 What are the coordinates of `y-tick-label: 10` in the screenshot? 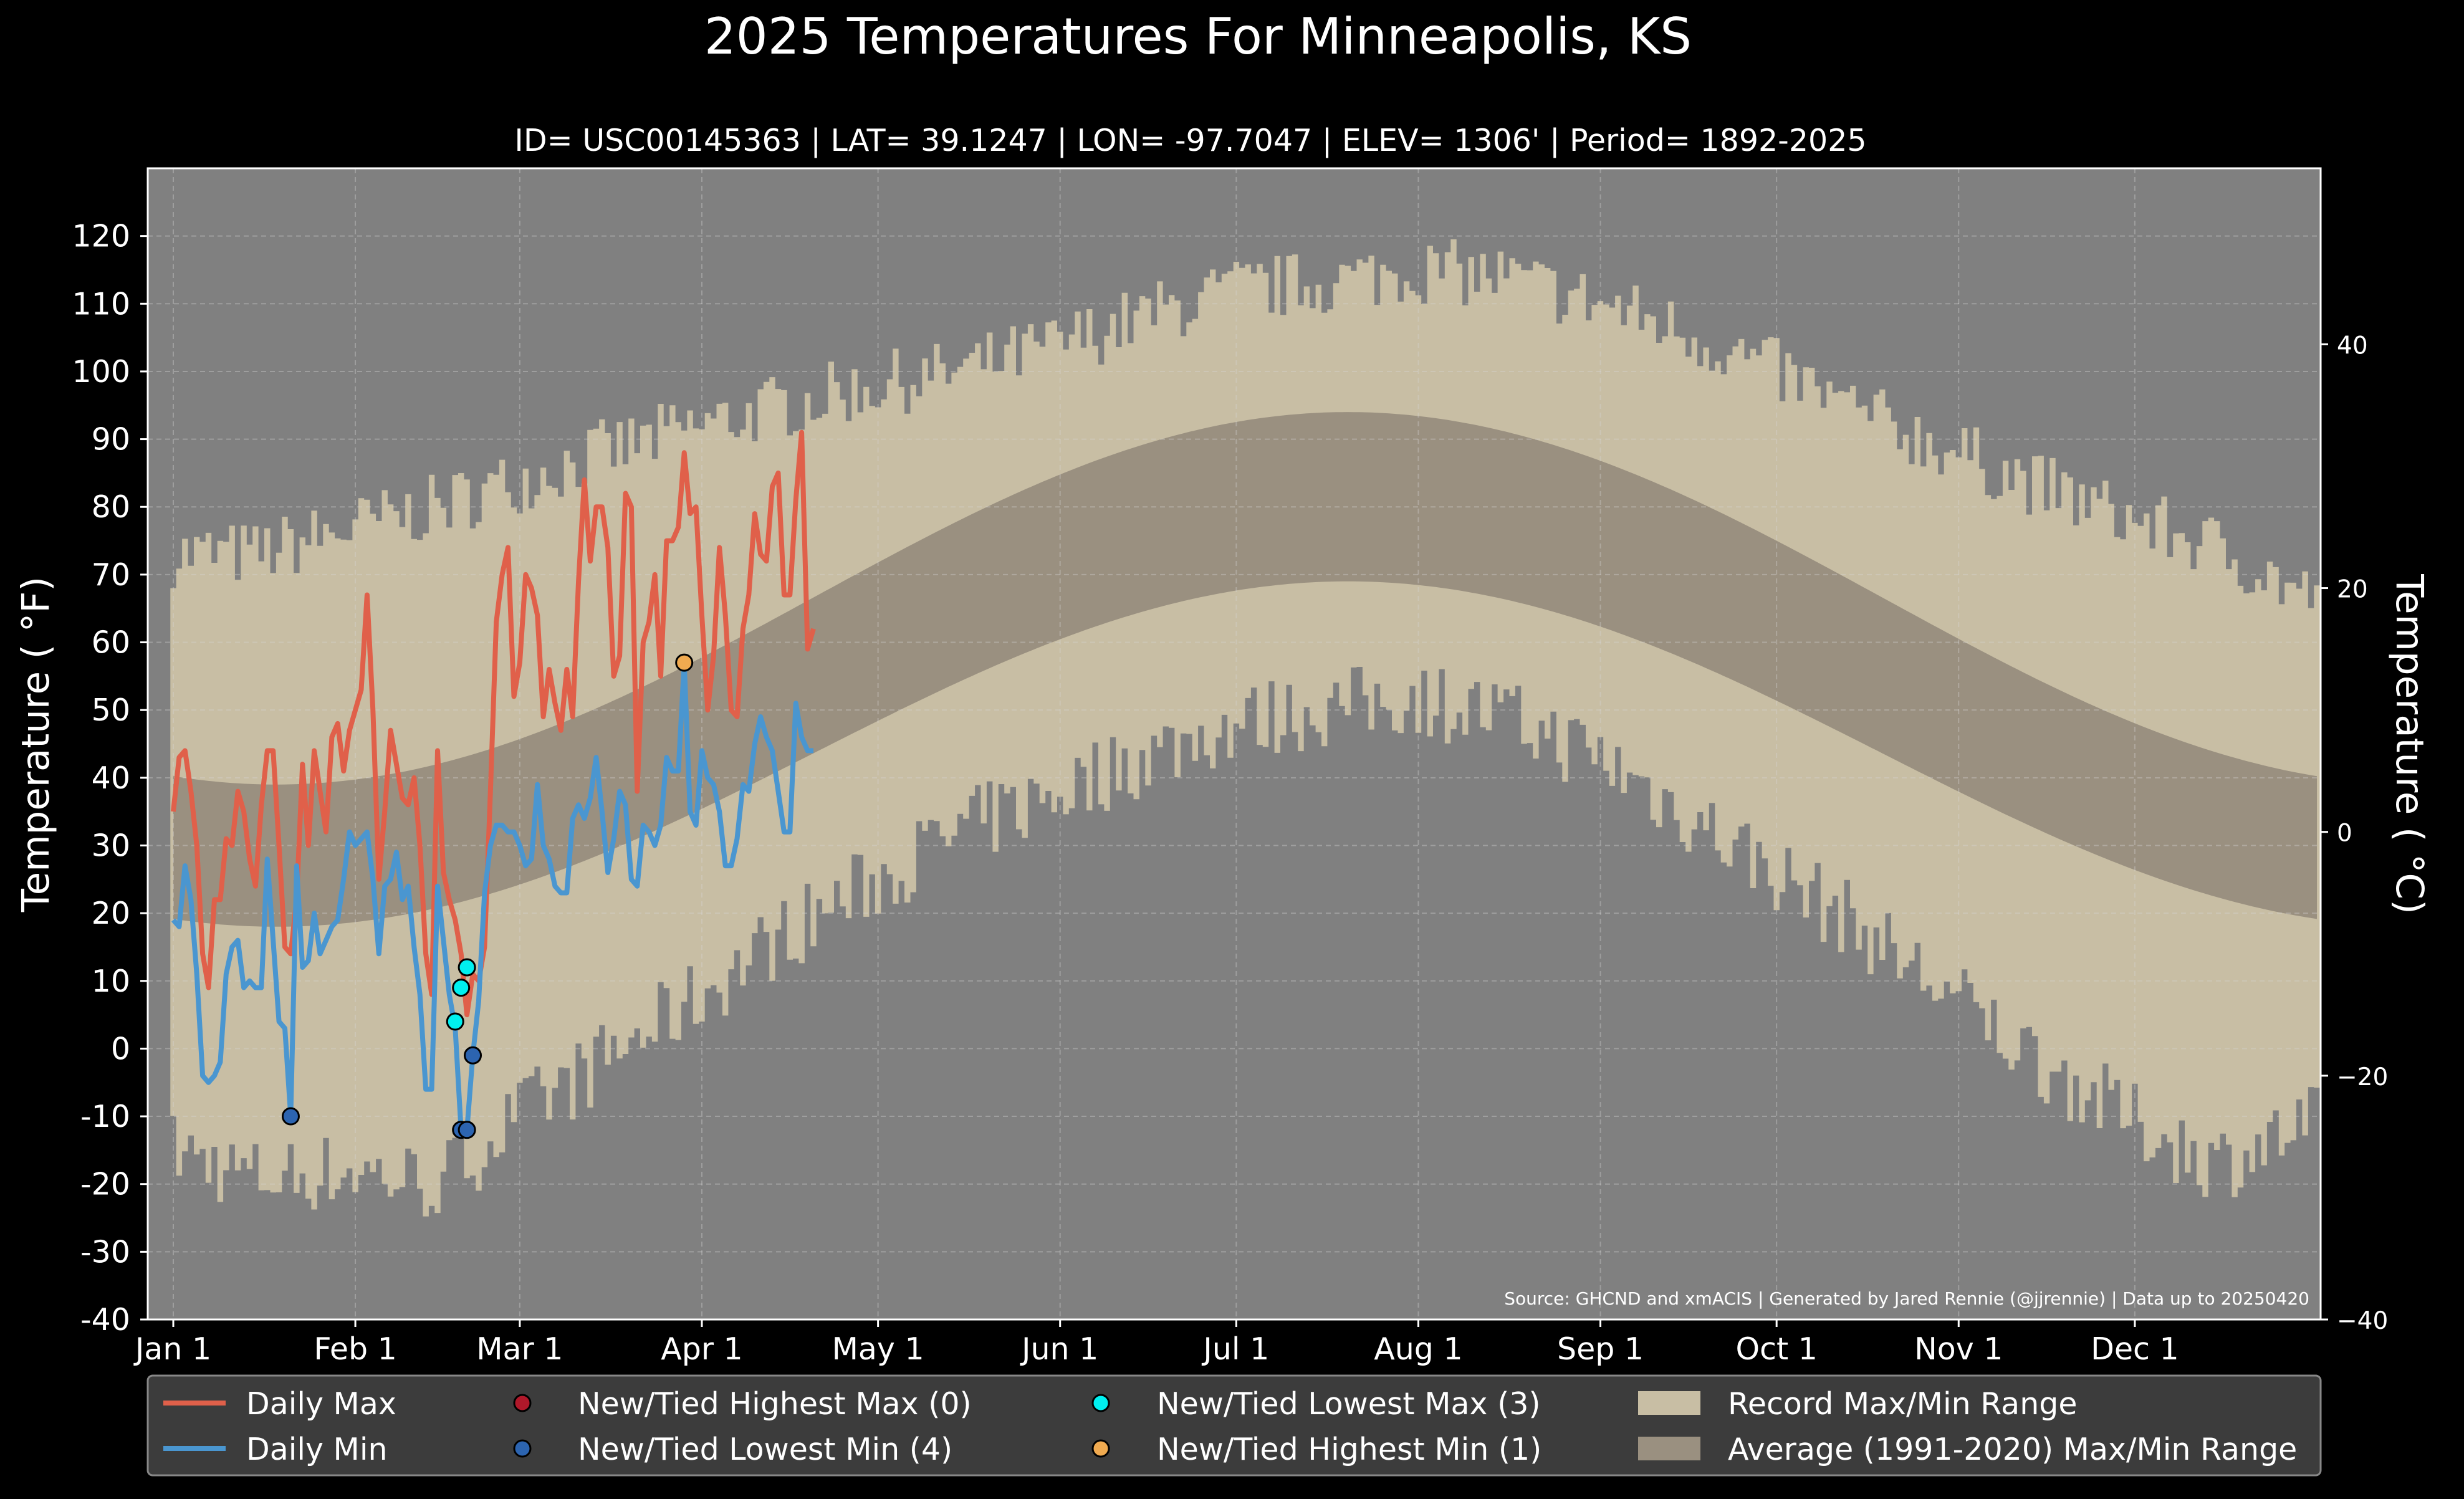 It's located at (111, 981).